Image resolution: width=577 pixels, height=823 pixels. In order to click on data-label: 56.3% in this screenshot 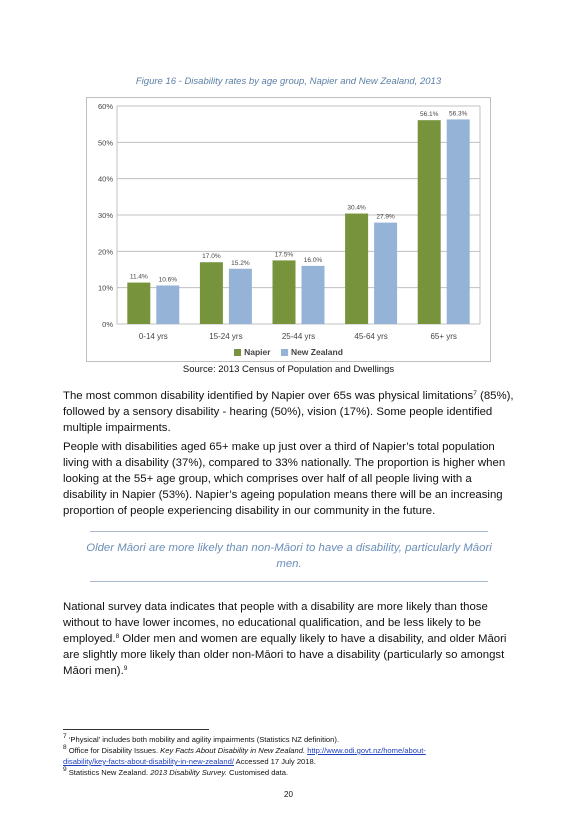, I will do `click(458, 113)`.